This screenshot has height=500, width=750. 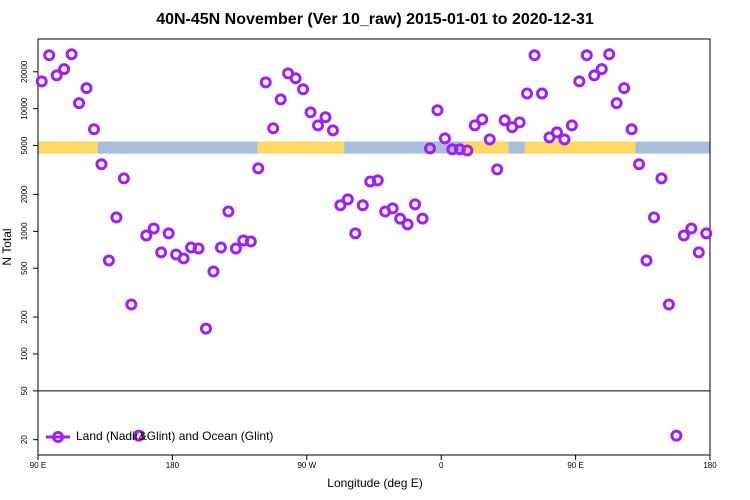 What do you see at coordinates (24, 71) in the screenshot?
I see `y-tick-label: 20000` at bounding box center [24, 71].